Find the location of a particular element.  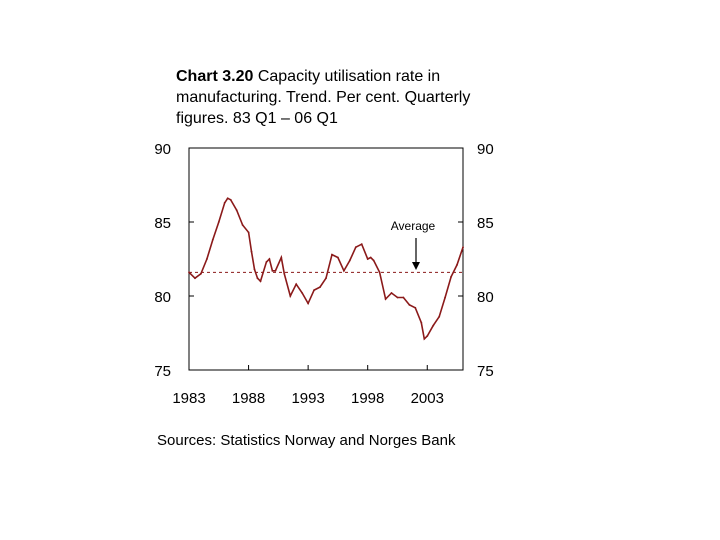

chart-number: Chart 3.20 is located at coordinates (215, 76).